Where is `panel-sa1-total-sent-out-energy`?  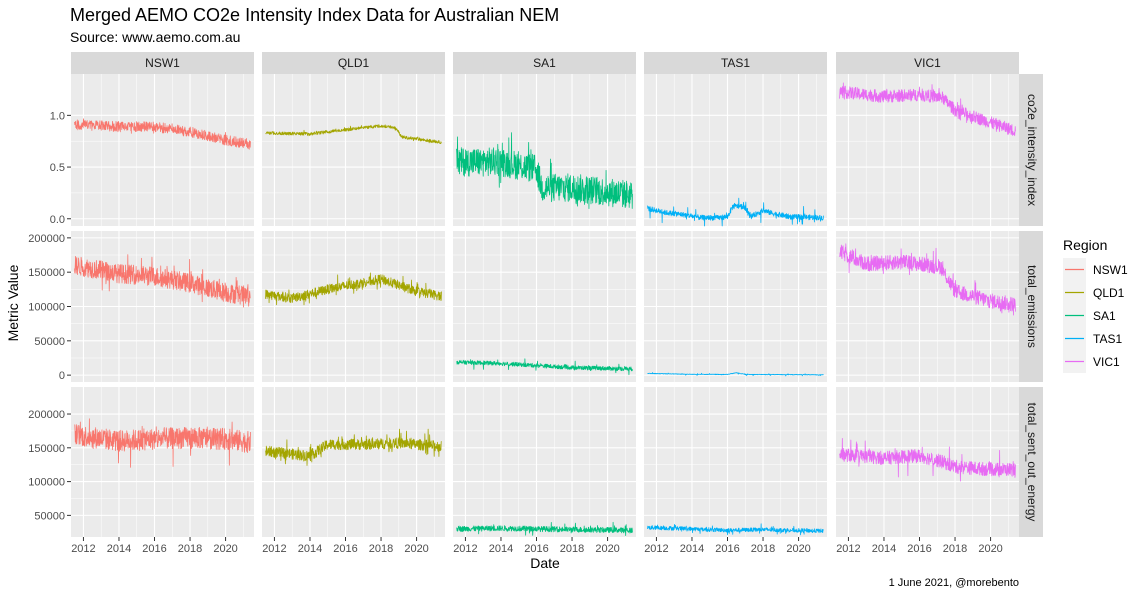
panel-sa1-total-sent-out-energy is located at coordinates (544, 462).